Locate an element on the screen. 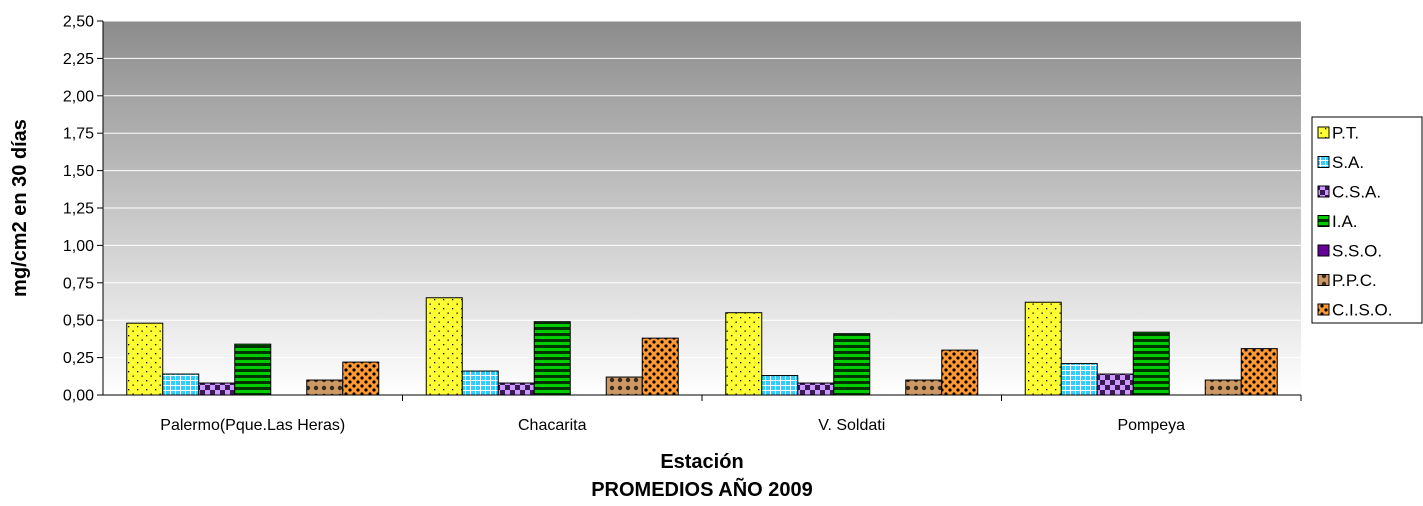  x-category-label: Chacarita is located at coordinates (552, 425).